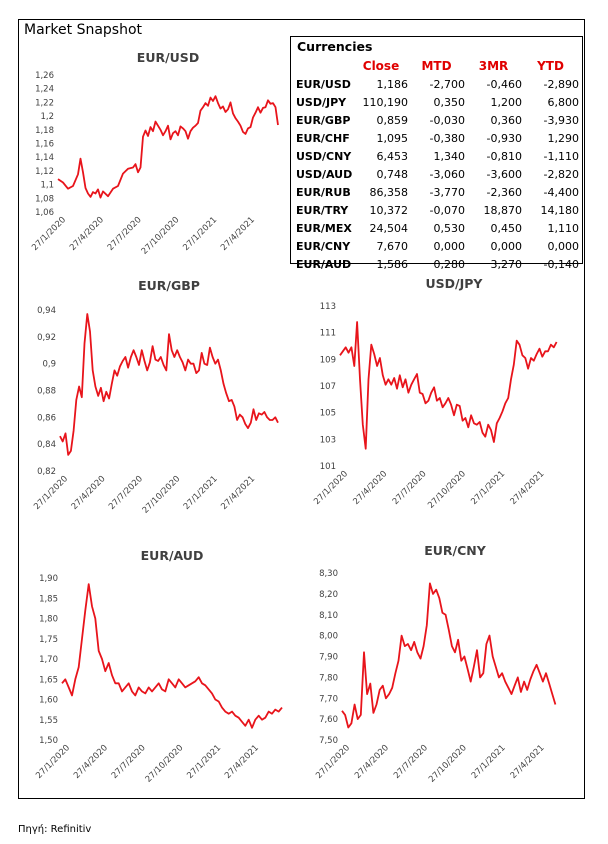  What do you see at coordinates (328, 699) in the screenshot?
I see `y-tick-label: 7,70` at bounding box center [328, 699].